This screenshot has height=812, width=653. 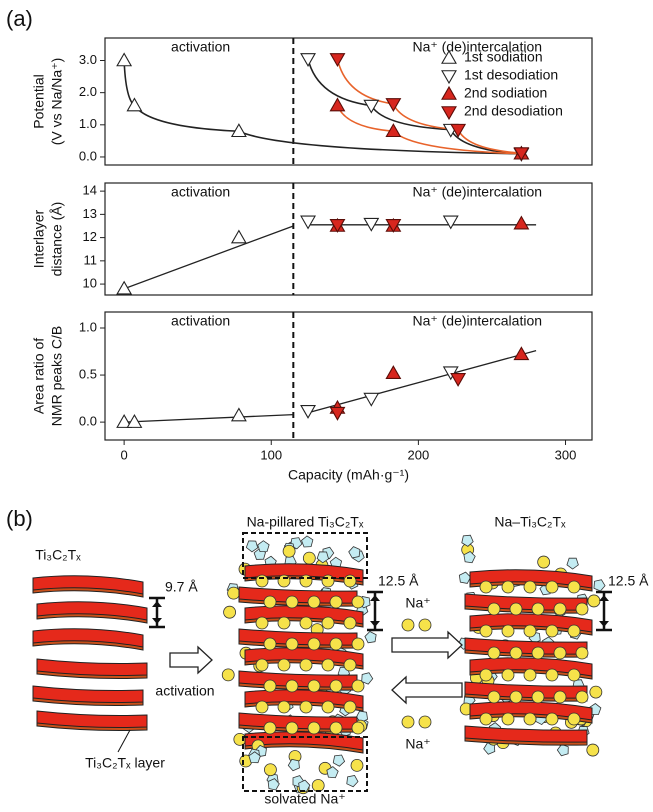 I want to click on y-tick-label: 3.0, so click(x=88, y=59).